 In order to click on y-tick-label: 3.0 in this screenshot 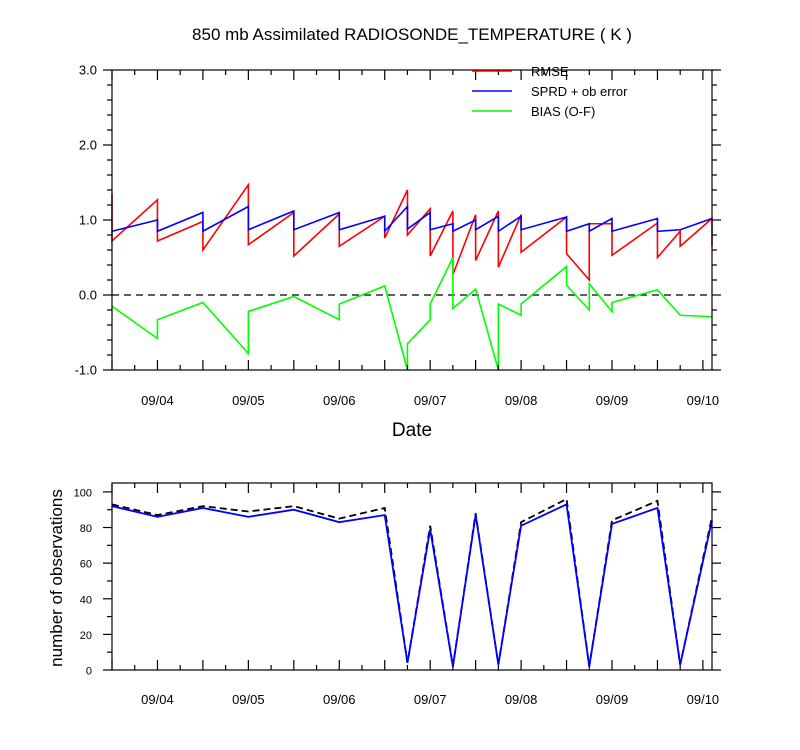, I will do `click(88, 70)`.